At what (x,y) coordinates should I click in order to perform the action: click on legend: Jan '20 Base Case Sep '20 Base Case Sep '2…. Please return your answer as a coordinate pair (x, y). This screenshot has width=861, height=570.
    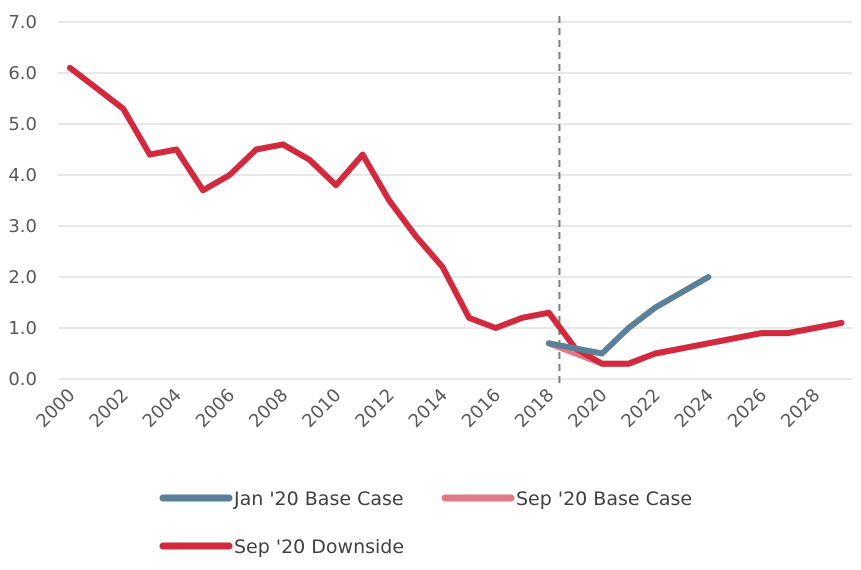
    Looking at the image, I should click on (425, 523).